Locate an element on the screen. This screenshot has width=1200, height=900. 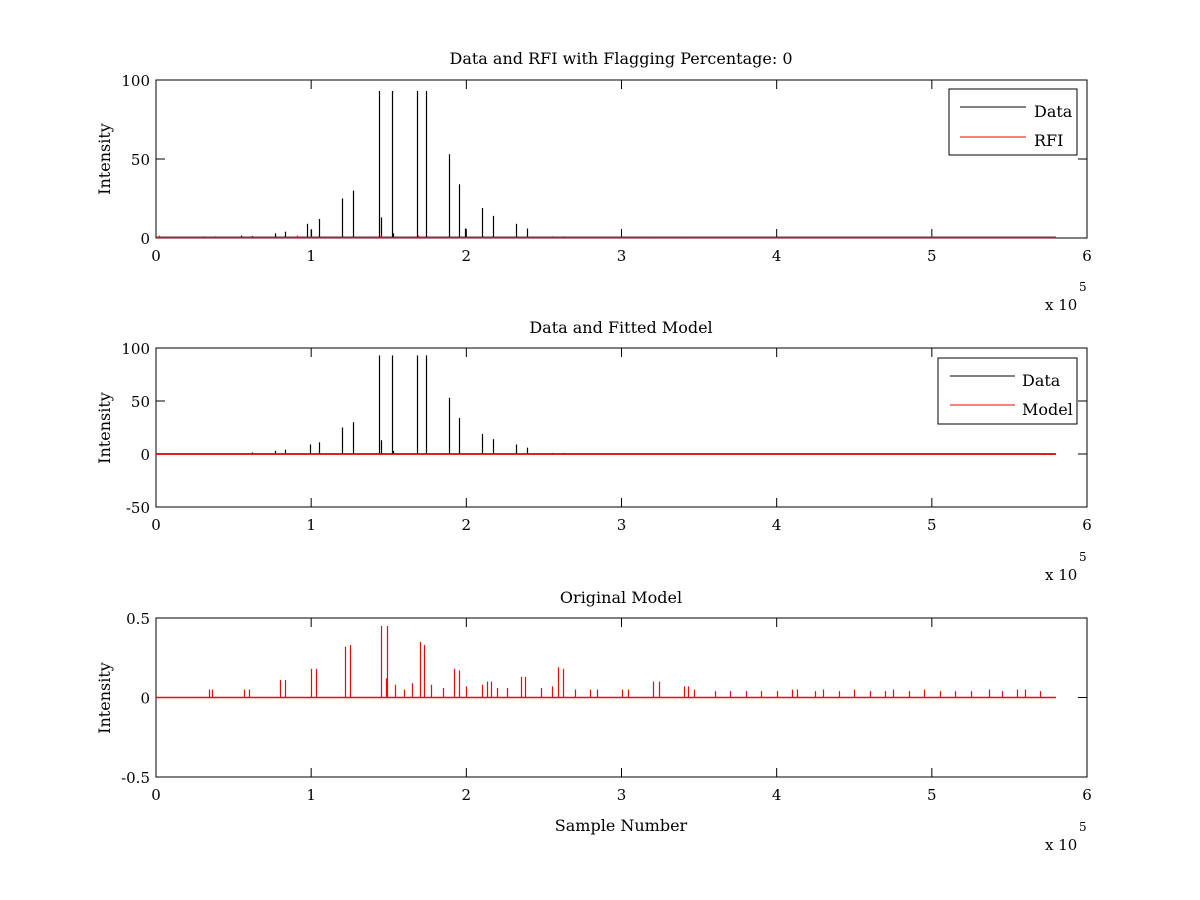
chart-title: Data and RFI with Flagging Percentage: 0 is located at coordinates (620, 58).